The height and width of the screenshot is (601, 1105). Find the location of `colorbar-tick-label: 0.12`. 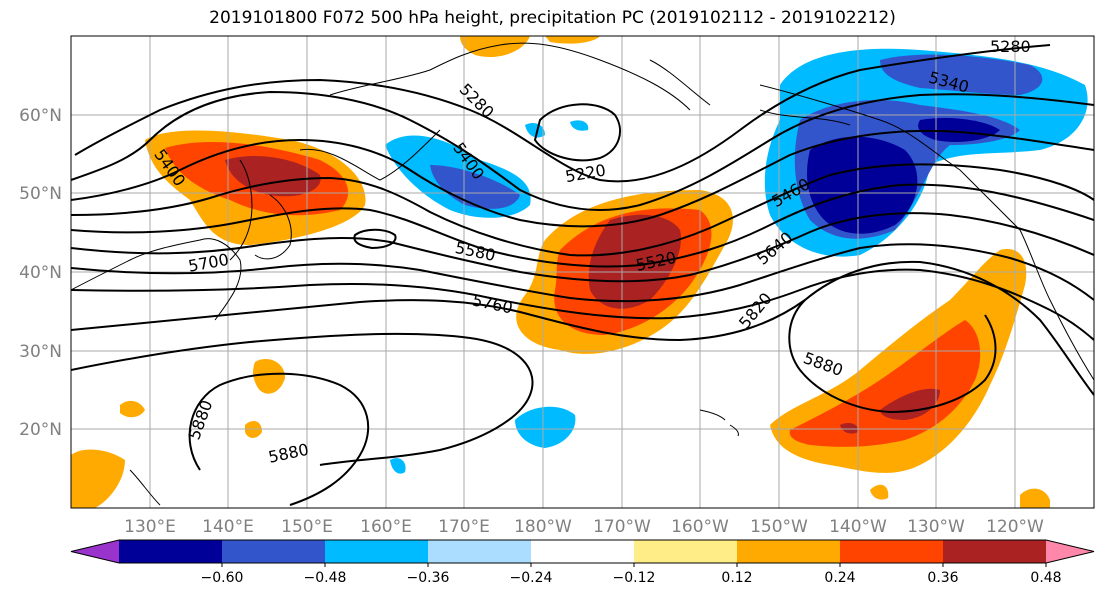

colorbar-tick-label: 0.12 is located at coordinates (736, 578).